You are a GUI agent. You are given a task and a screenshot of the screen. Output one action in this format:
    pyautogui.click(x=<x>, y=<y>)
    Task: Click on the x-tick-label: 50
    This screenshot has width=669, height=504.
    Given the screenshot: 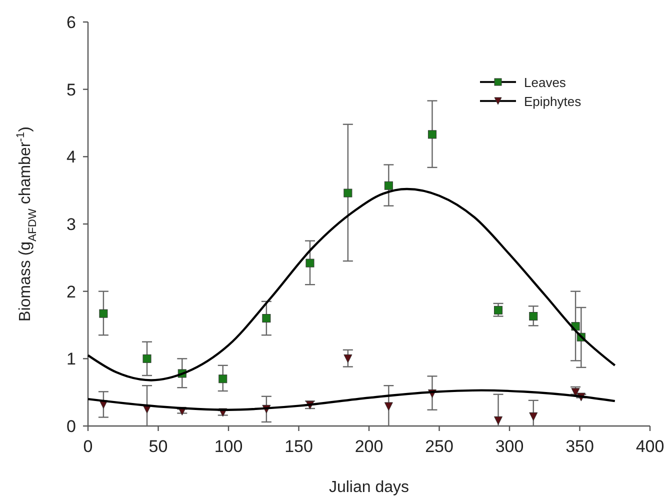 What is the action you would take?
    pyautogui.click(x=158, y=446)
    